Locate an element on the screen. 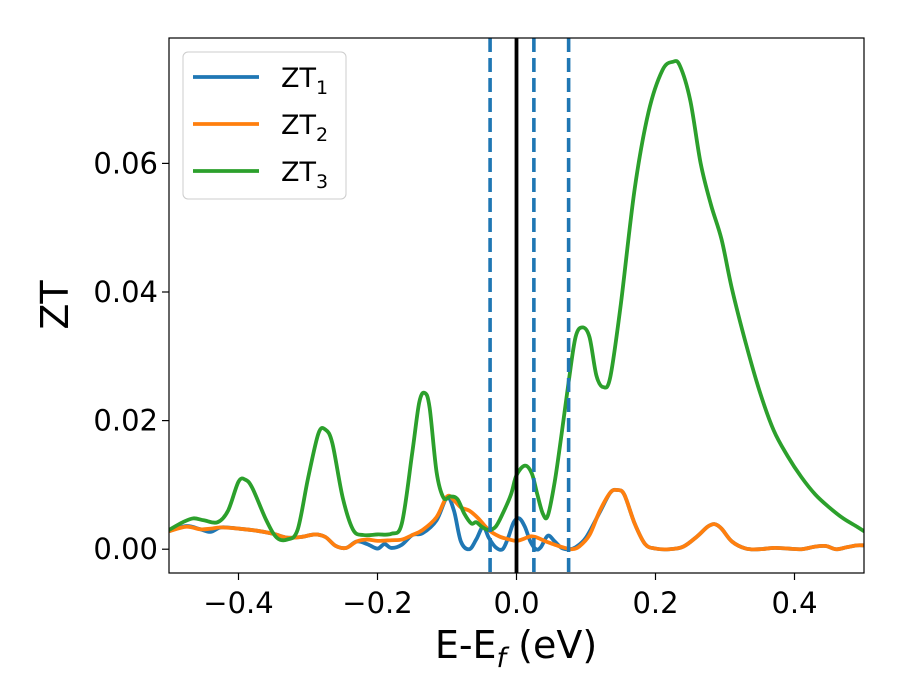 The height and width of the screenshot is (700, 900). x-tick-label: 0.2 is located at coordinates (655, 603).